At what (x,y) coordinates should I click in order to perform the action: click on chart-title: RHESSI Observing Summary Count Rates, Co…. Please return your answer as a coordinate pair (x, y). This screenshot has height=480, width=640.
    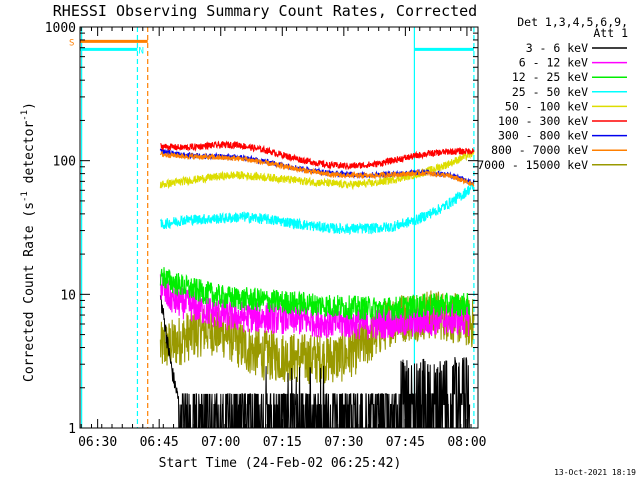
    Looking at the image, I should click on (265, 11).